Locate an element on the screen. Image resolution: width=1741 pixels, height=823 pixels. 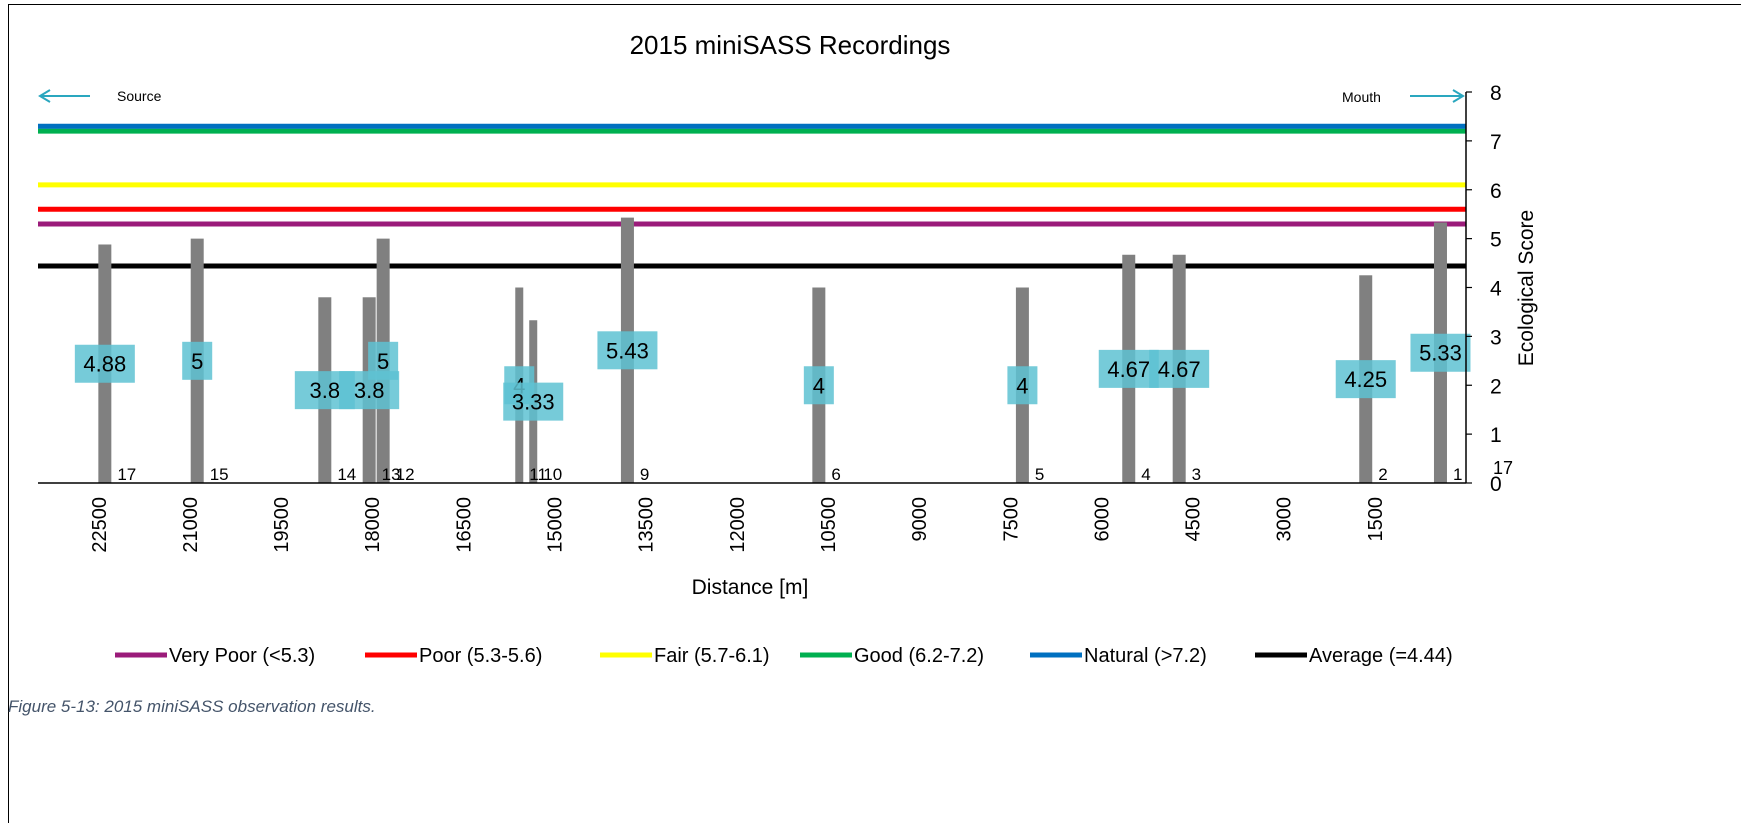
site-number-3: 3 is located at coordinates (1196, 474).